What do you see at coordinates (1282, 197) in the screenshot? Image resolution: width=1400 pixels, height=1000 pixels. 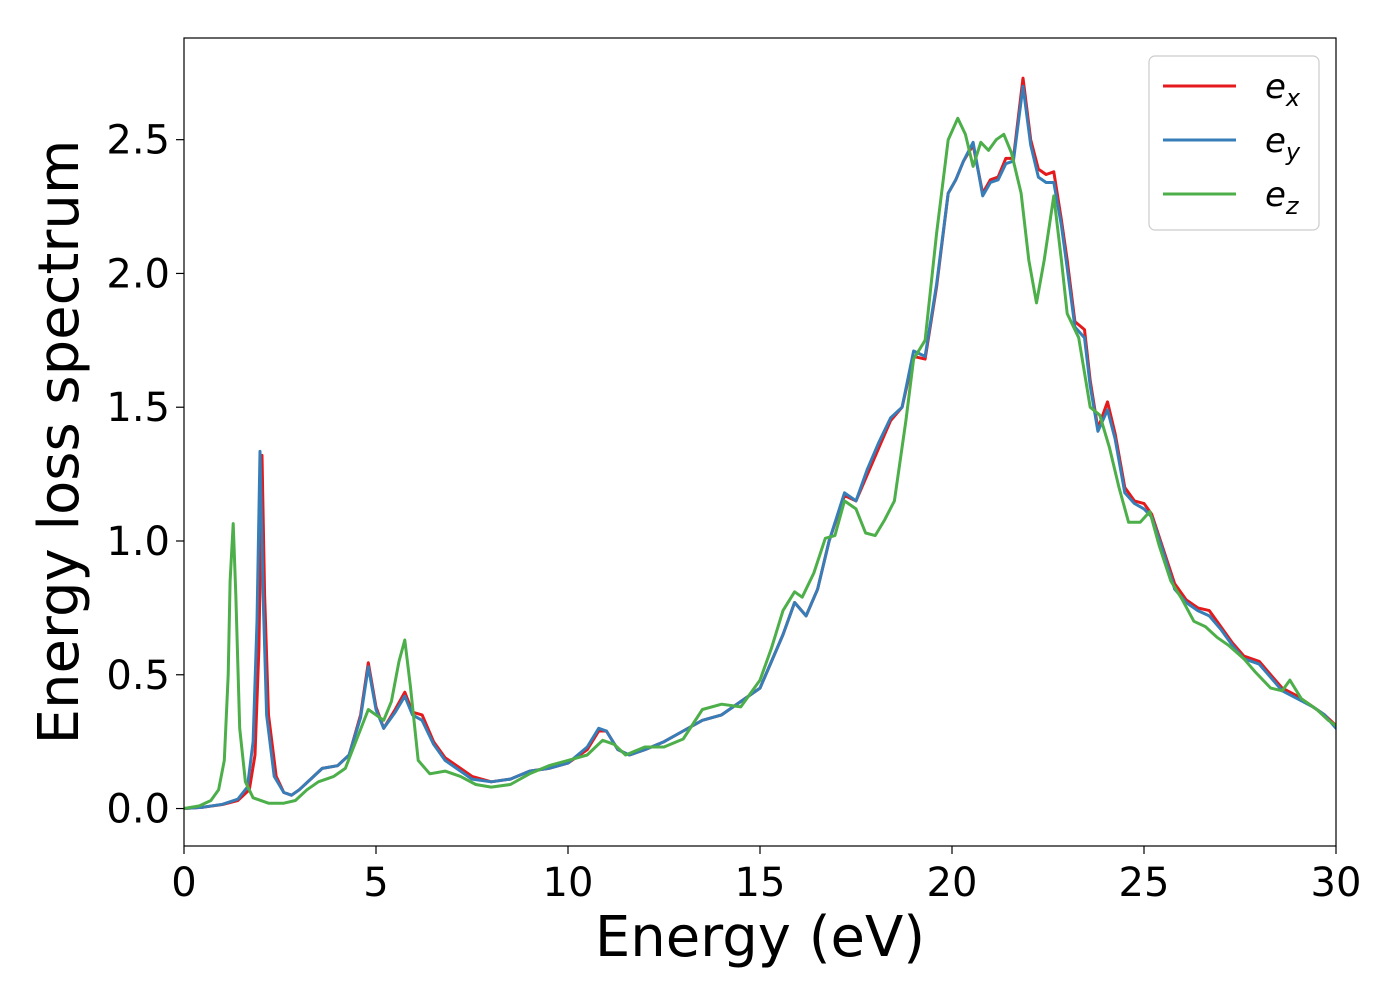 I see `legend-label-e-z: ez` at bounding box center [1282, 197].